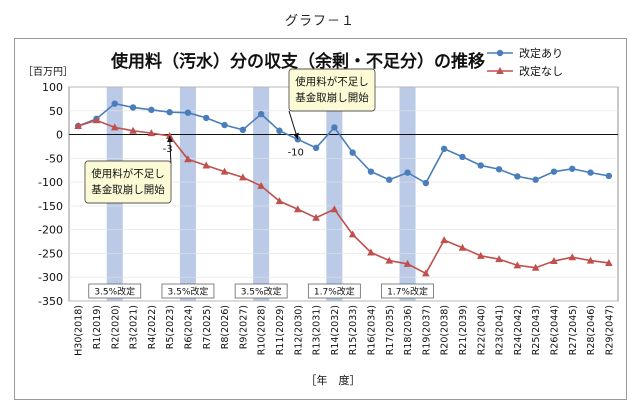 The height and width of the screenshot is (408, 640). What do you see at coordinates (52, 87) in the screenshot?
I see `y-tick-label: 100` at bounding box center [52, 87].